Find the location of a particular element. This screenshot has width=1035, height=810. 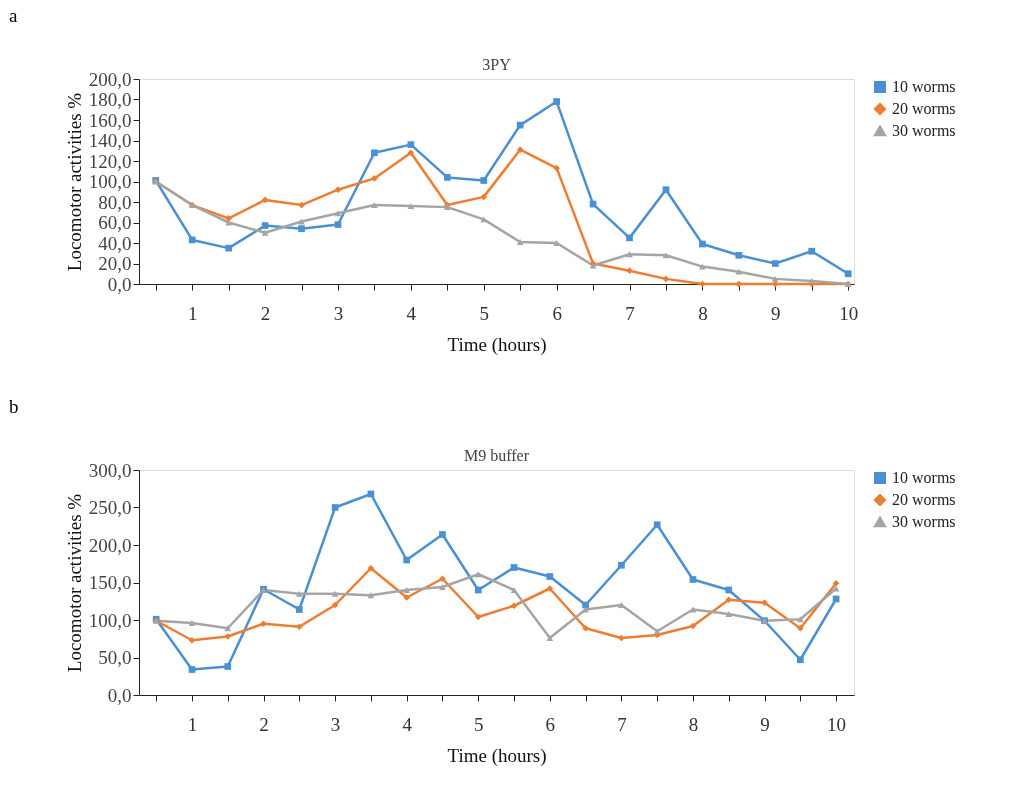

text: a is located at coordinates (13, 15).